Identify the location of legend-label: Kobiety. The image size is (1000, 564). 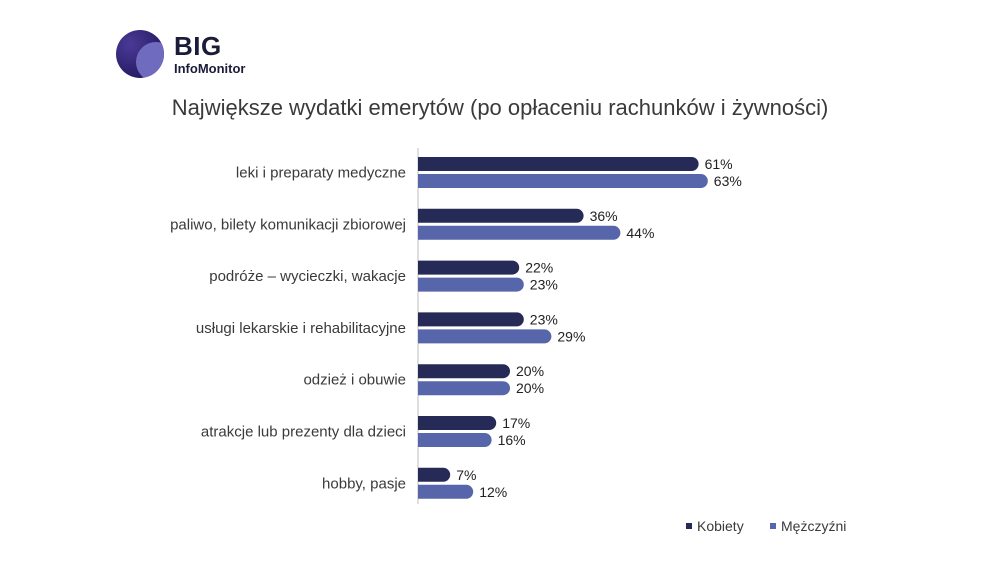
(720, 526).